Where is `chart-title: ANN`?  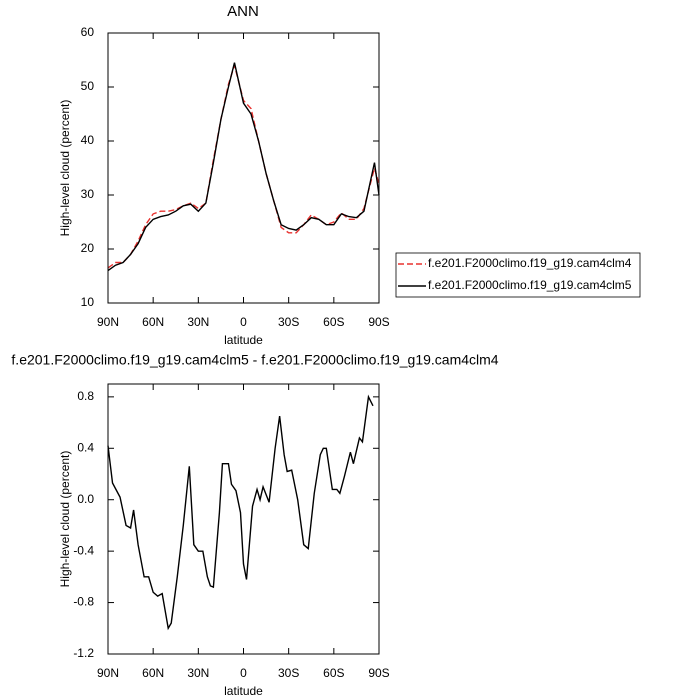
chart-title: ANN is located at coordinates (243, 11).